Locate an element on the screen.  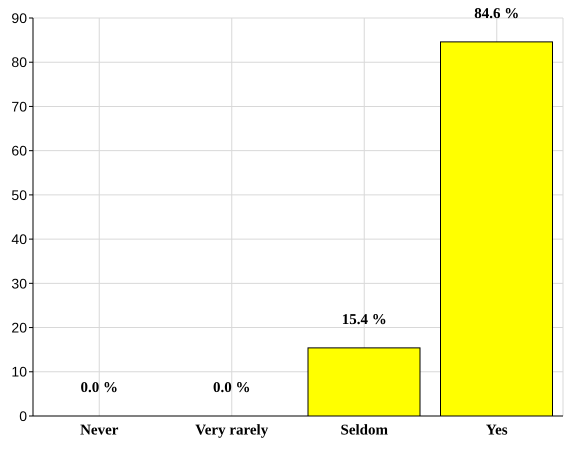
y-tick-label: 40 is located at coordinates (19, 239).